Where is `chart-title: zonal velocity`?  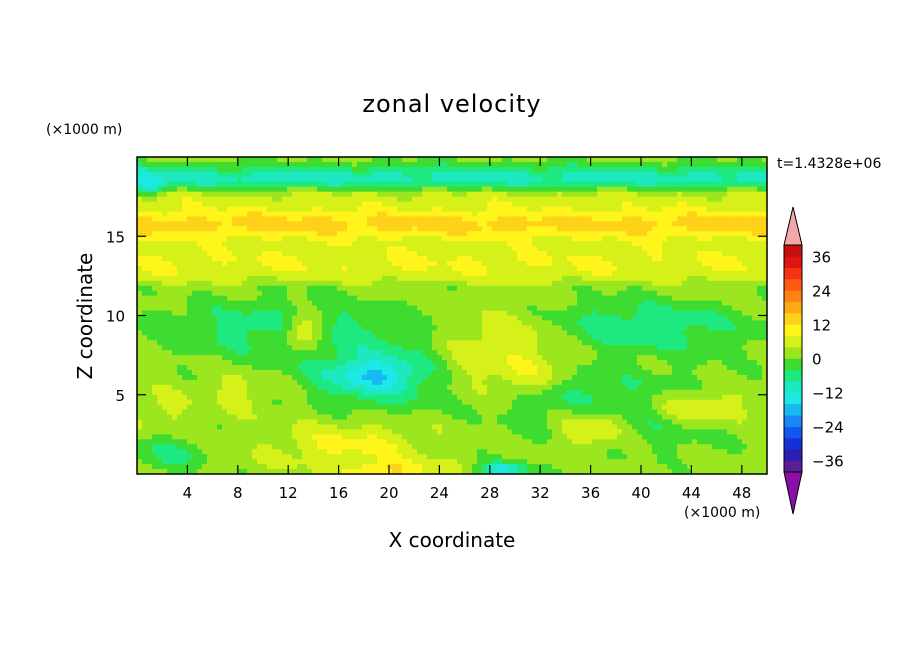
chart-title: zonal velocity is located at coordinates (451, 104).